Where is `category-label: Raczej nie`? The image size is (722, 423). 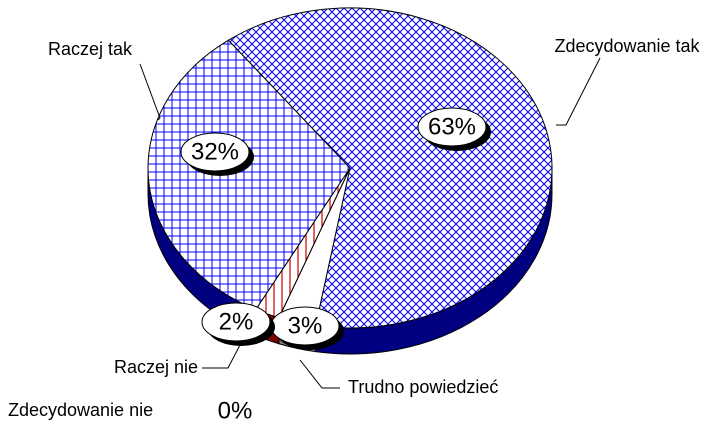
category-label: Raczej nie is located at coordinates (156, 367).